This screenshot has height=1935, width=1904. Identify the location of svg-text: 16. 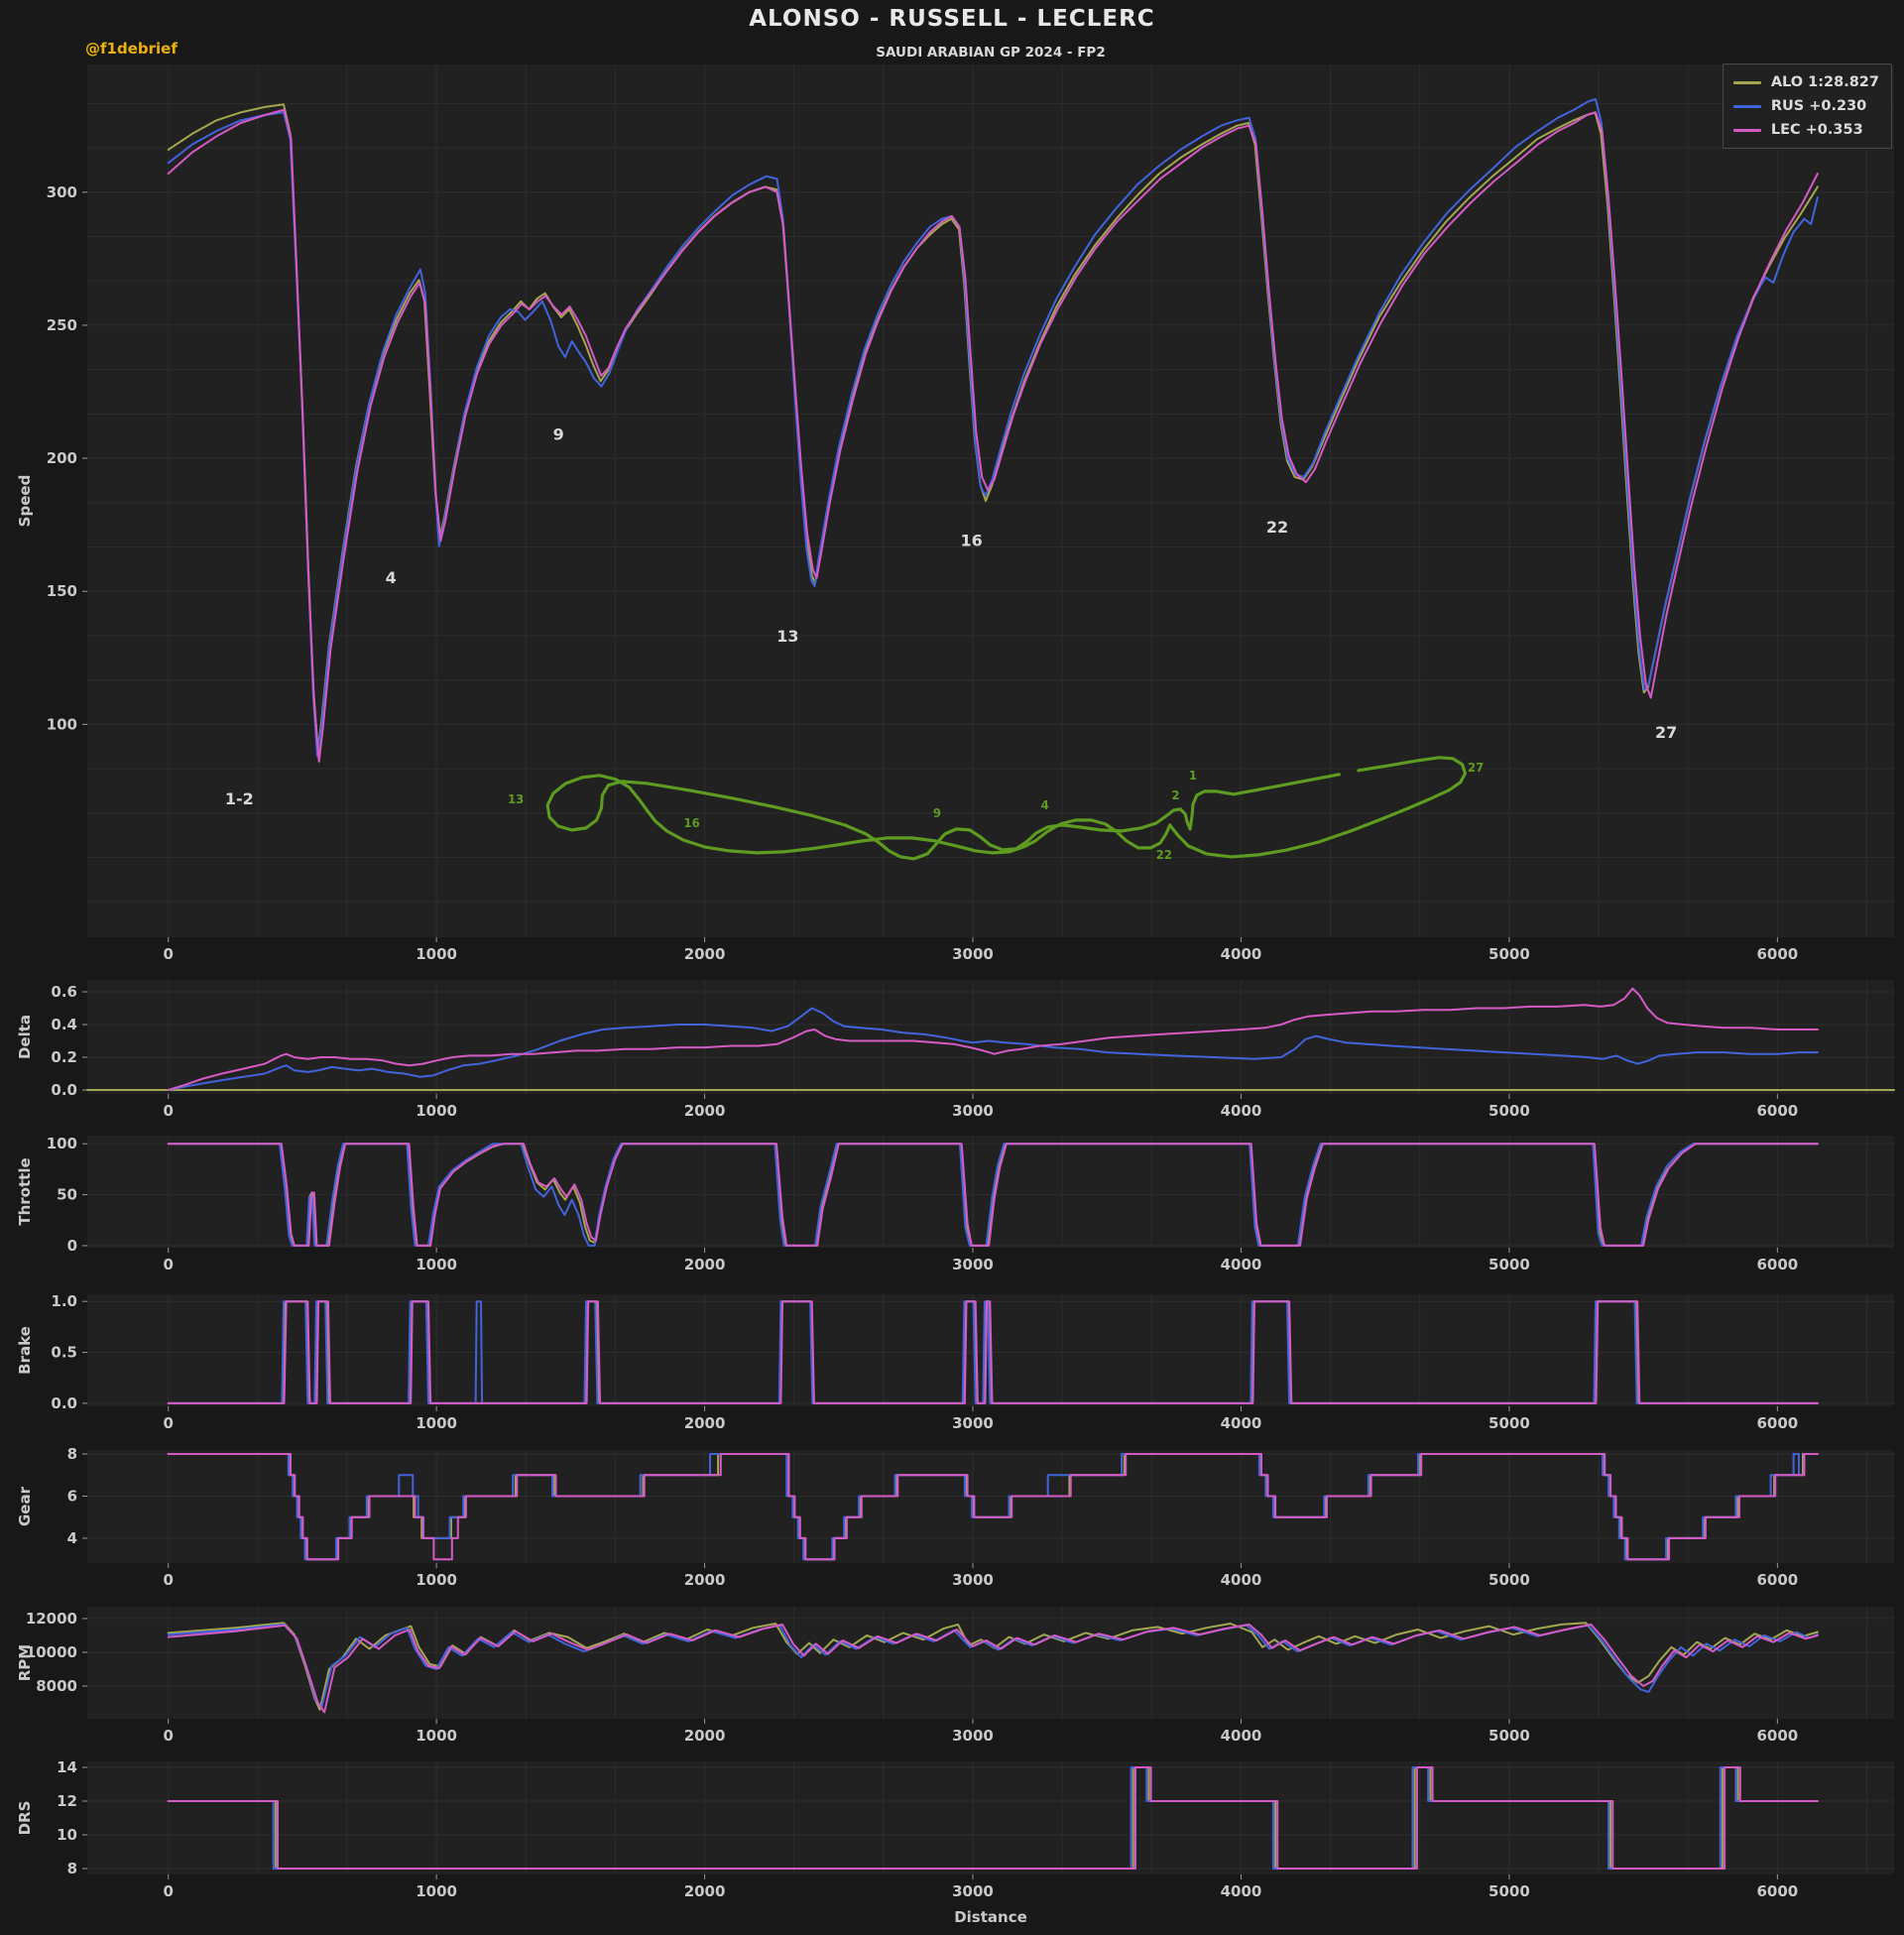
(972, 541).